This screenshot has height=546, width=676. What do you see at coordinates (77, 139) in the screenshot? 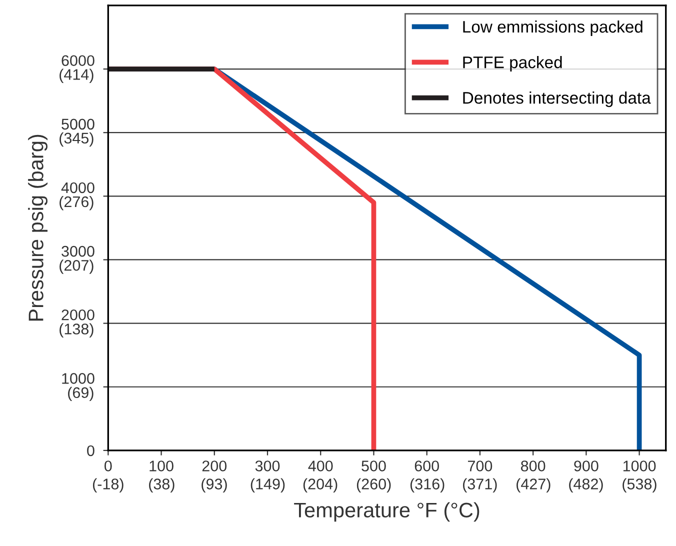
I see `y2-tick-label: (345)` at bounding box center [77, 139].